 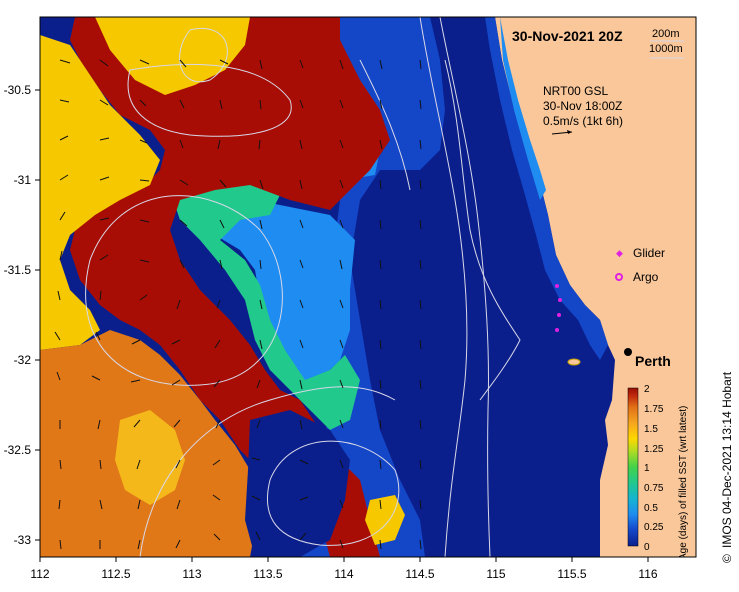 What do you see at coordinates (523, 108) in the screenshot?
I see `ocean-coastal-cyan` at bounding box center [523, 108].